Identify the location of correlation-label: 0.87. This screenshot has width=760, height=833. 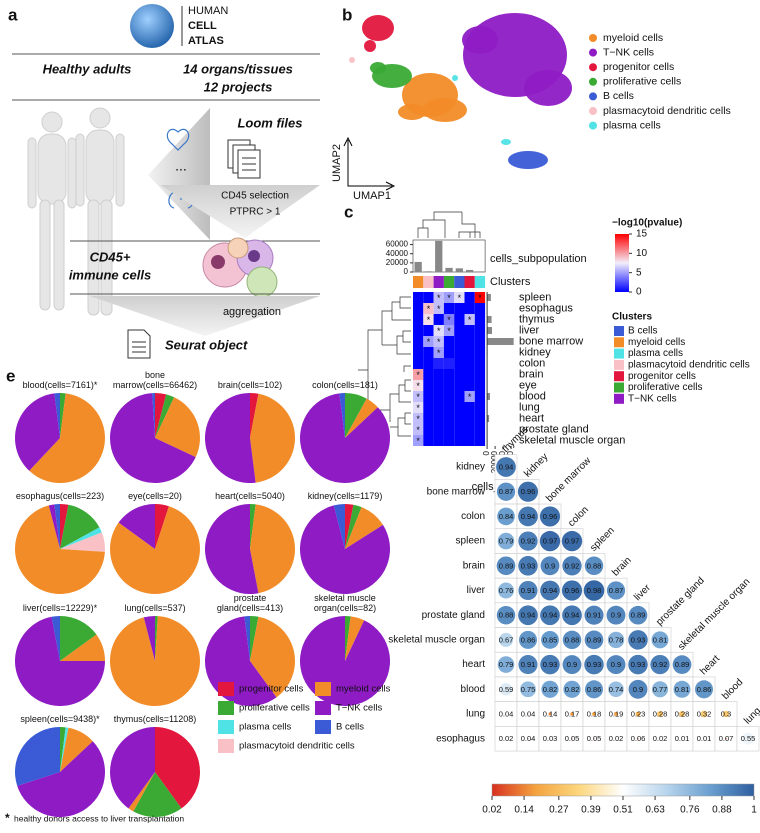
(616, 590).